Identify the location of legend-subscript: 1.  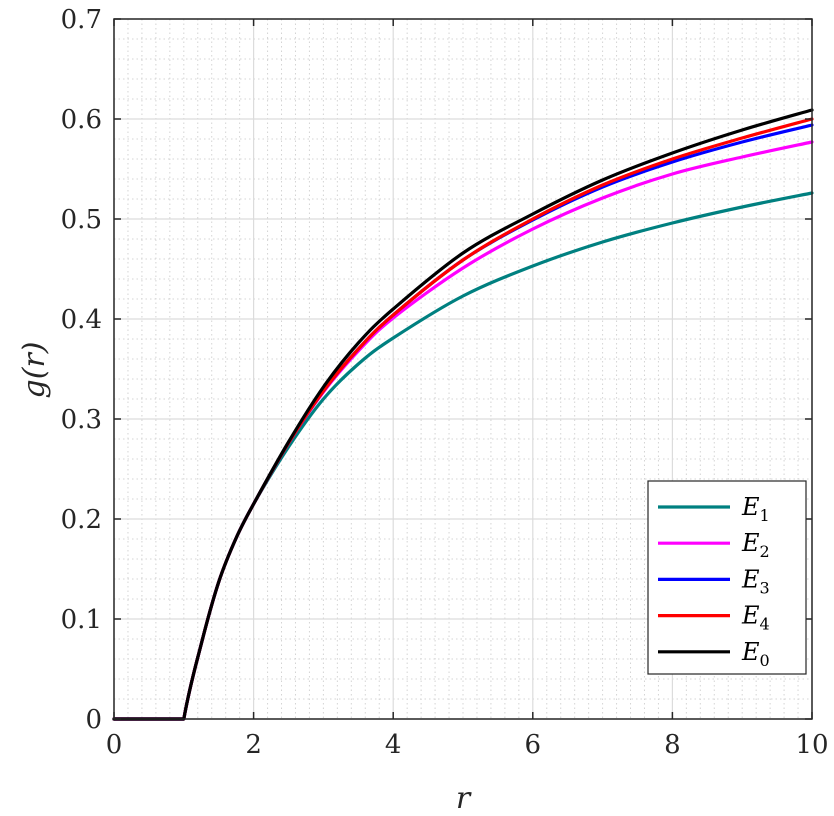
(765, 515).